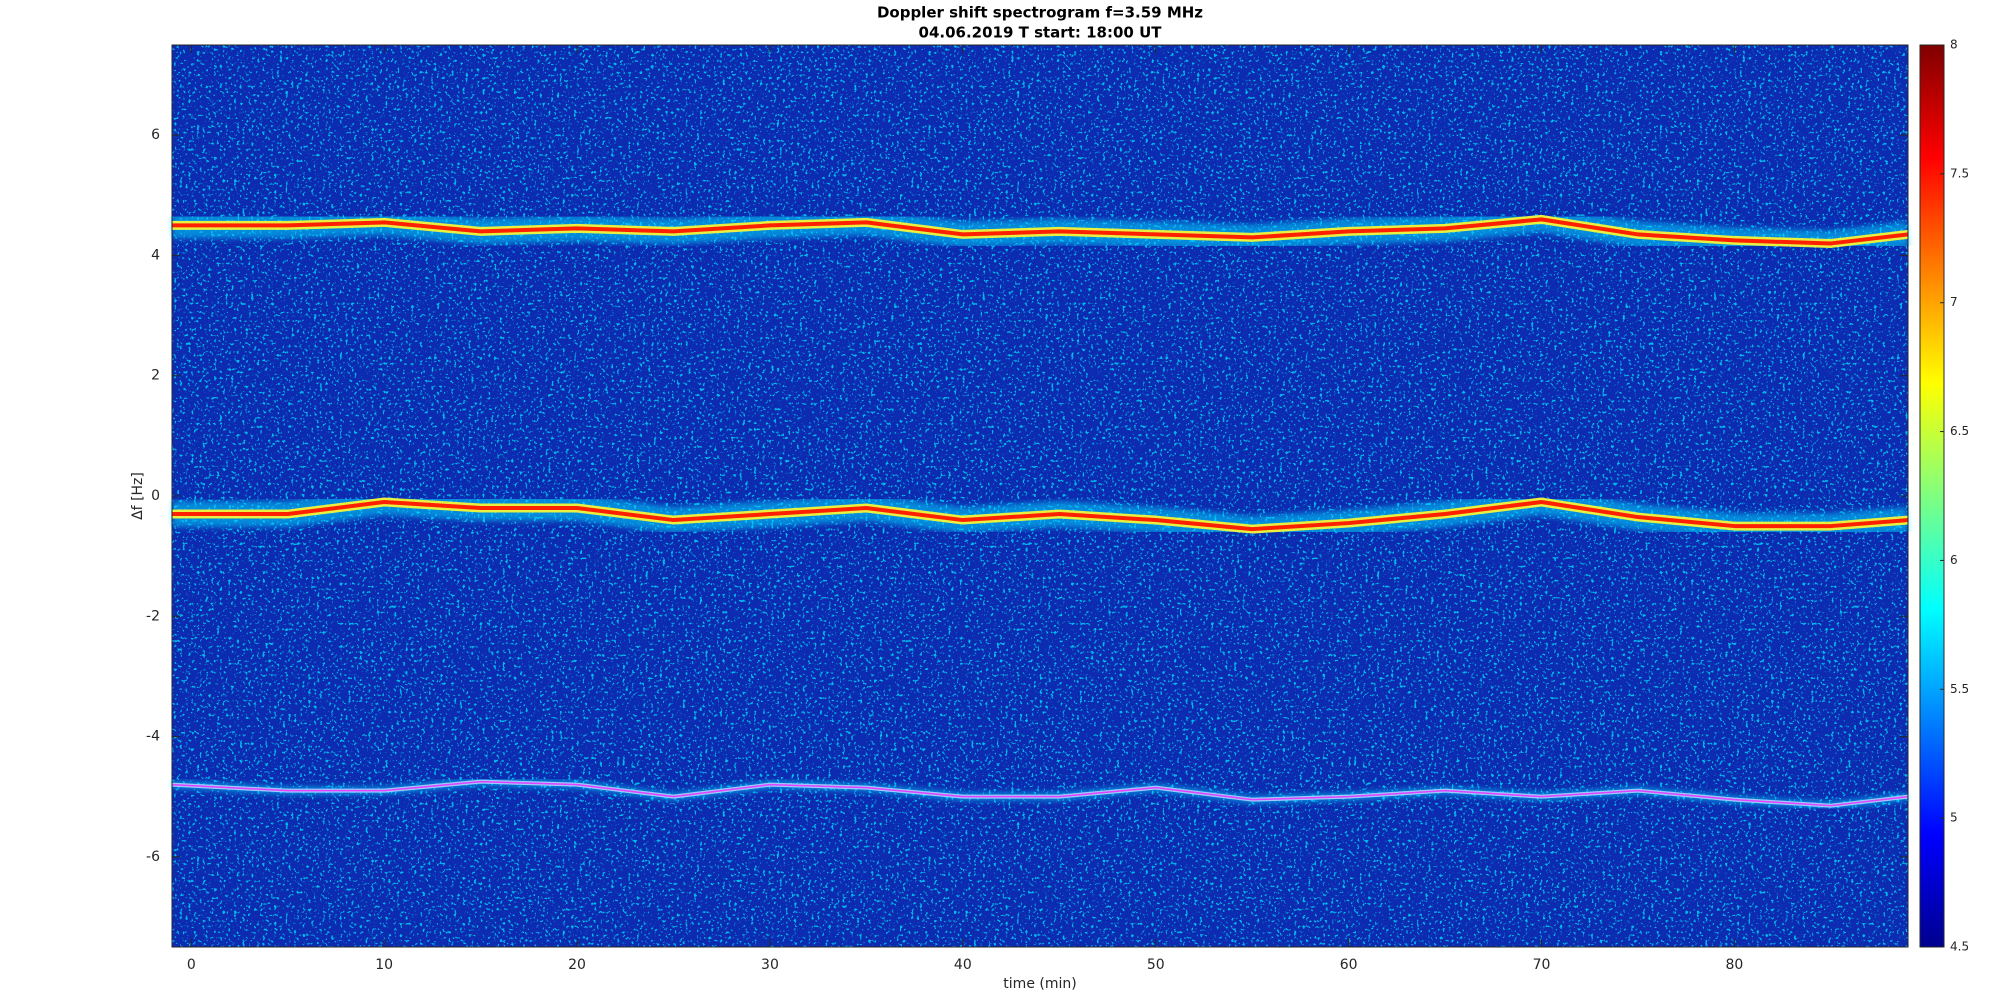 The height and width of the screenshot is (1003, 2000). I want to click on y-tick-label: 2, so click(155, 376).